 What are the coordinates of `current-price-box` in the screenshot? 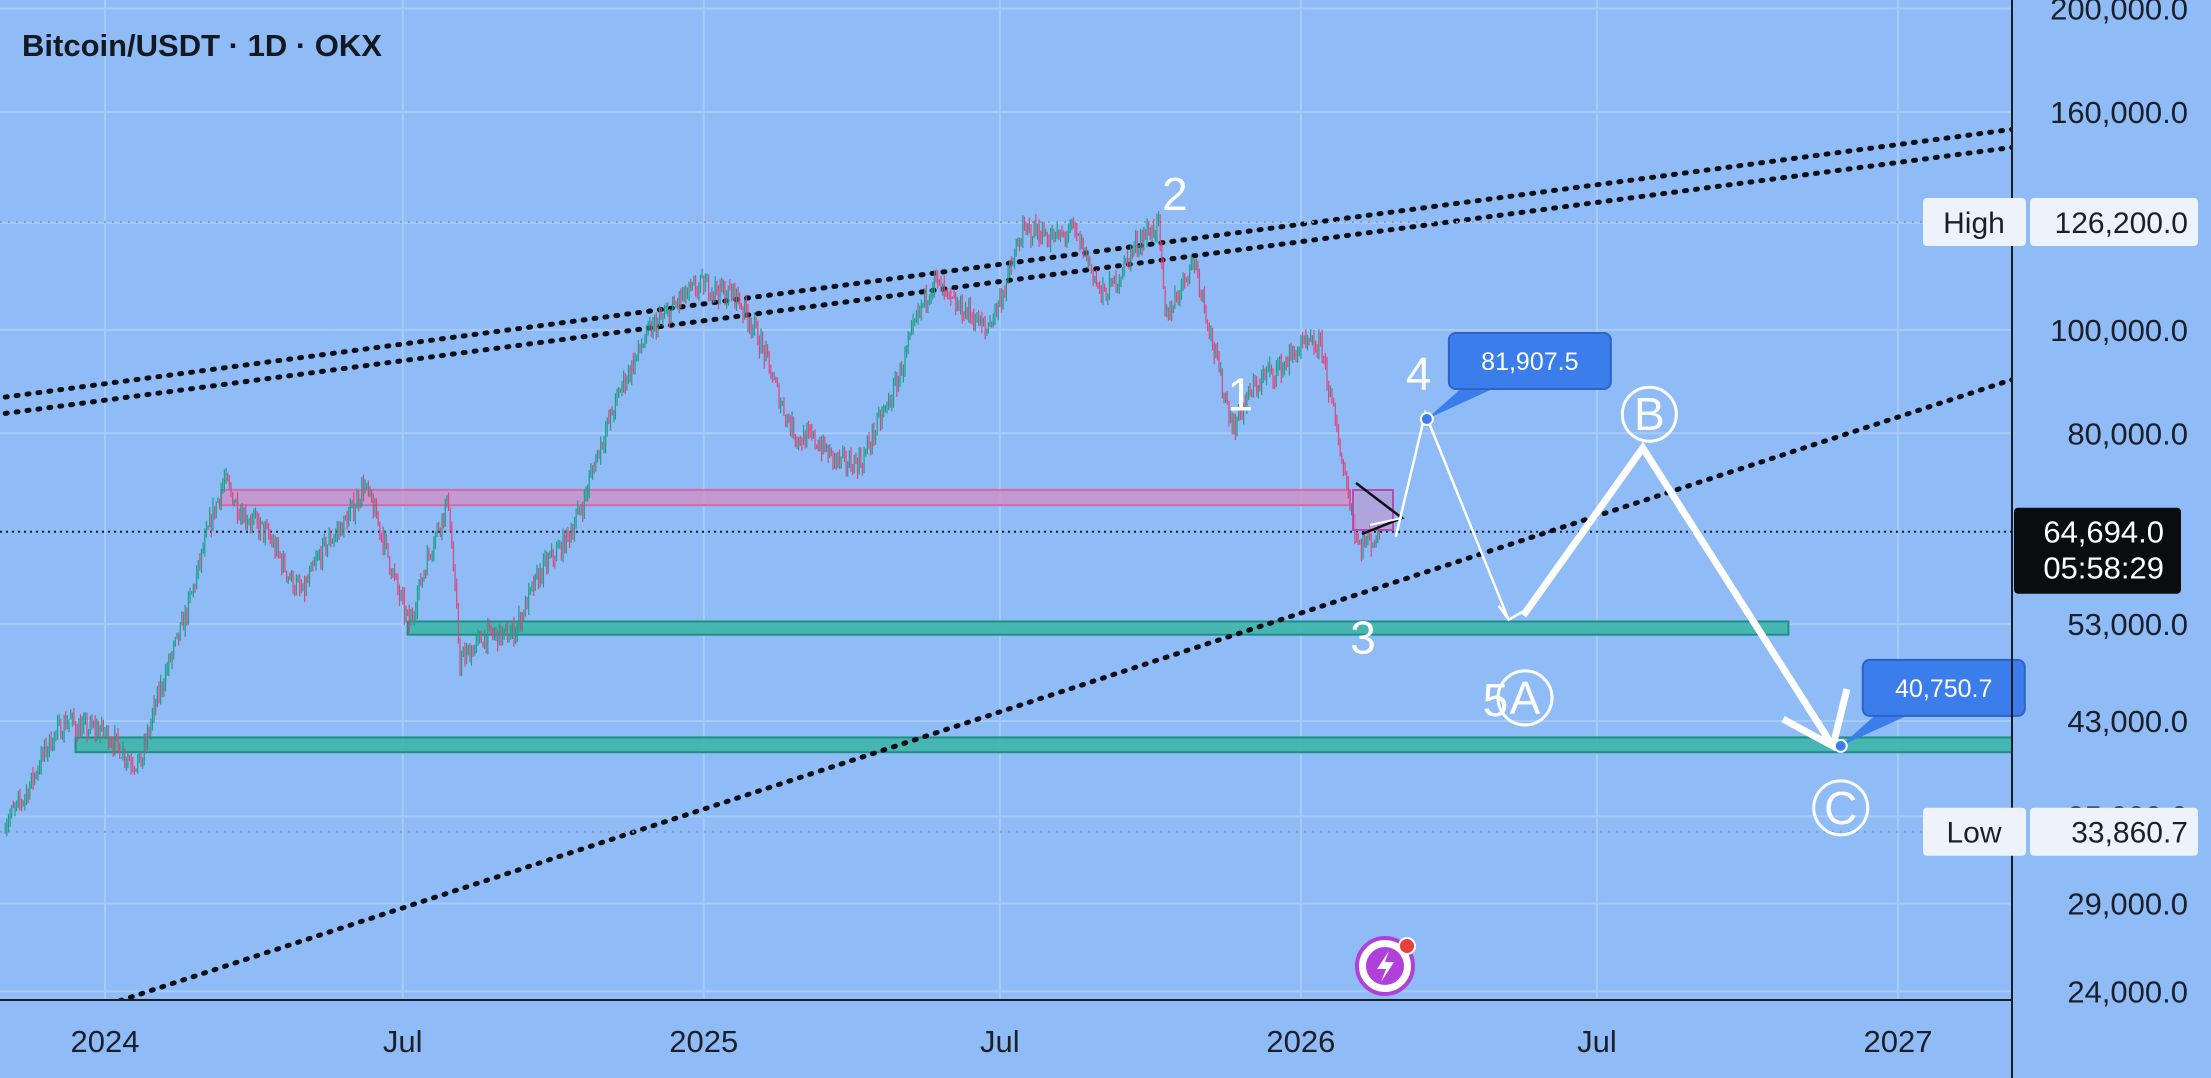 It's located at (2097, 550).